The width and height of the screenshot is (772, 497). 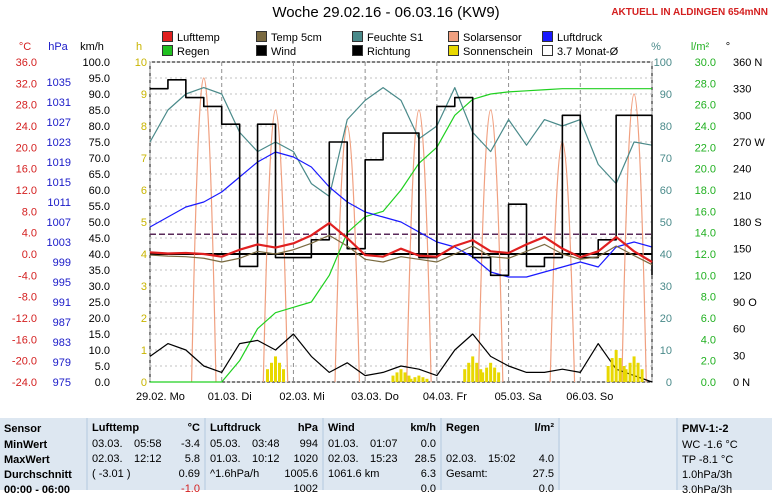 What do you see at coordinates (29, 234) in the screenshot?
I see `tick-label-temp: 4.0` at bounding box center [29, 234].